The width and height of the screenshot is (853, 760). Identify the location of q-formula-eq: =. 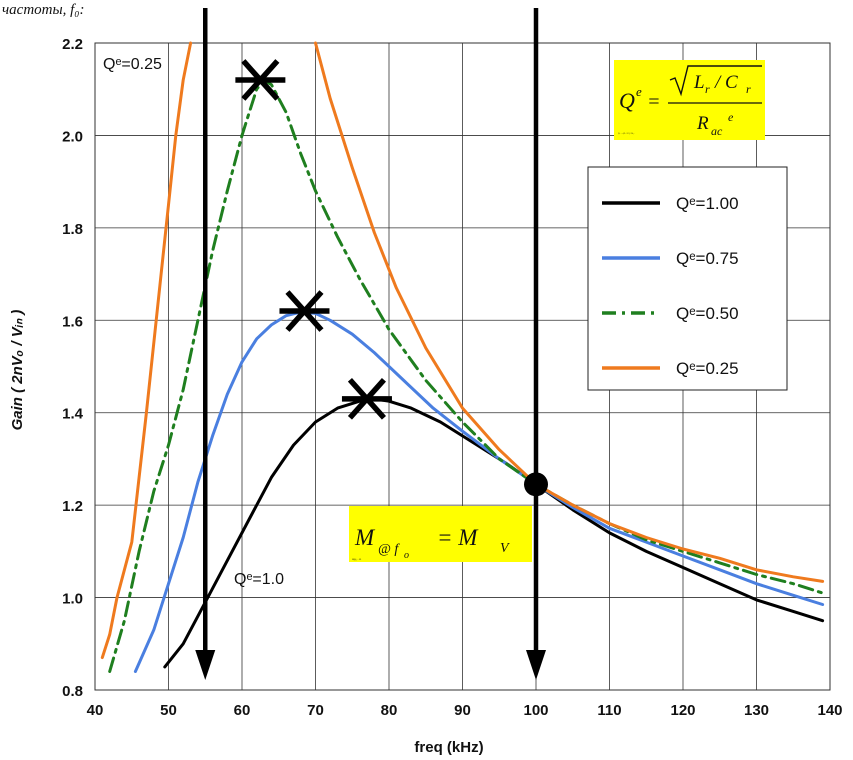
(654, 102).